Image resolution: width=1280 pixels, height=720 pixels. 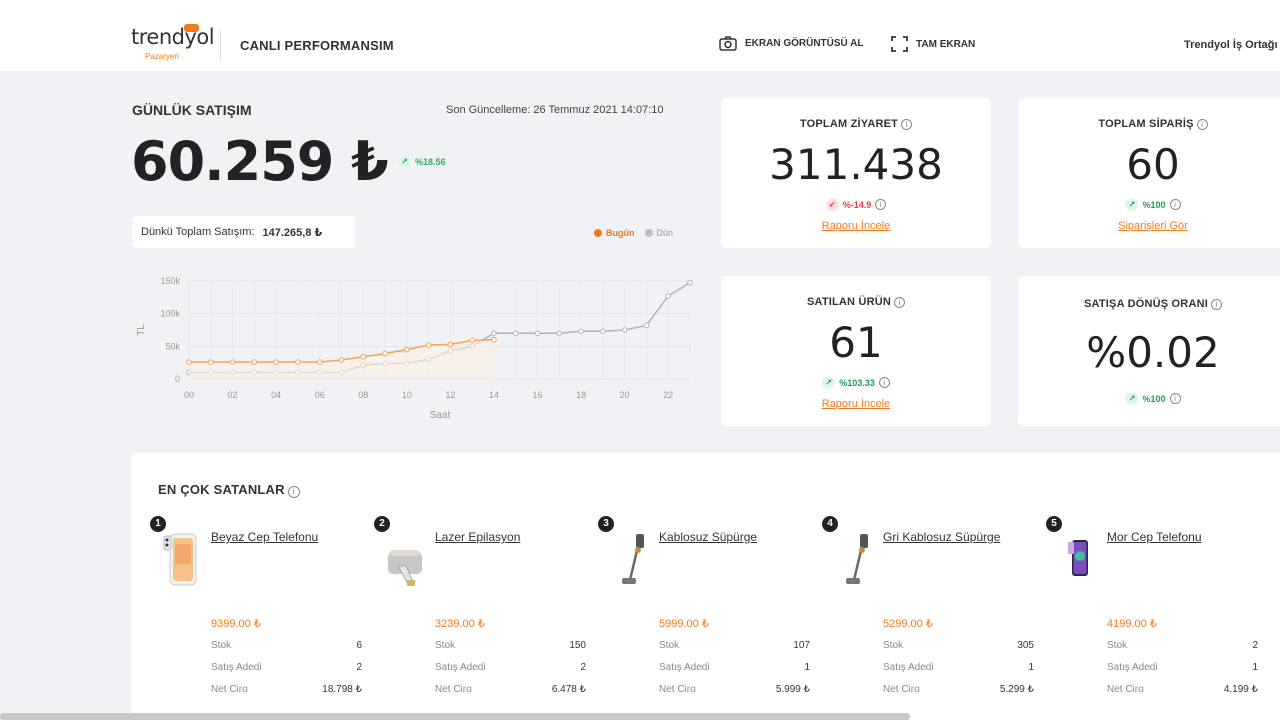 What do you see at coordinates (620, 233) in the screenshot?
I see `legend-today-label: Bugün` at bounding box center [620, 233].